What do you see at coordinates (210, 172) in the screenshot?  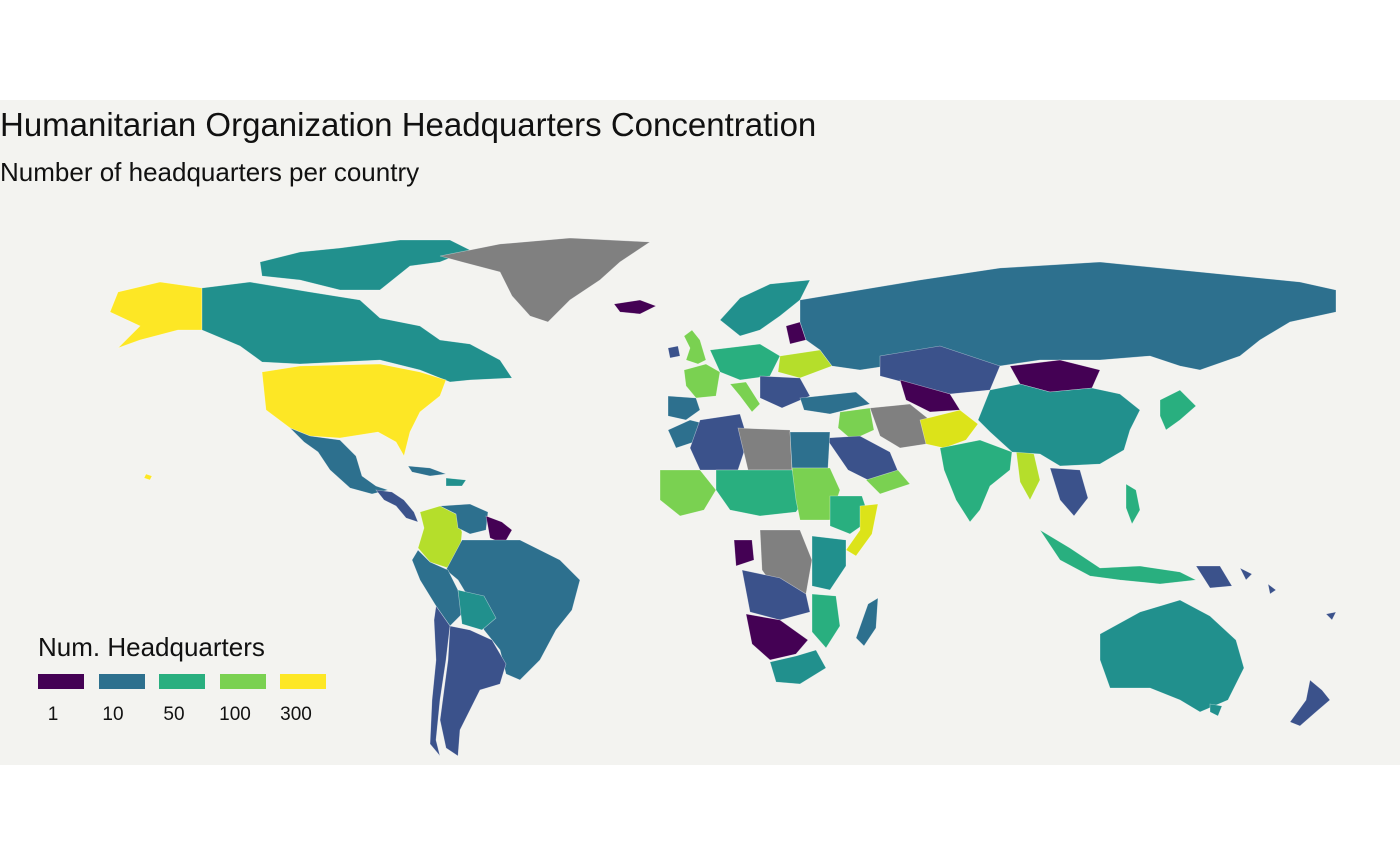 I see `map-subtitle: Number of headquarters per country` at bounding box center [210, 172].